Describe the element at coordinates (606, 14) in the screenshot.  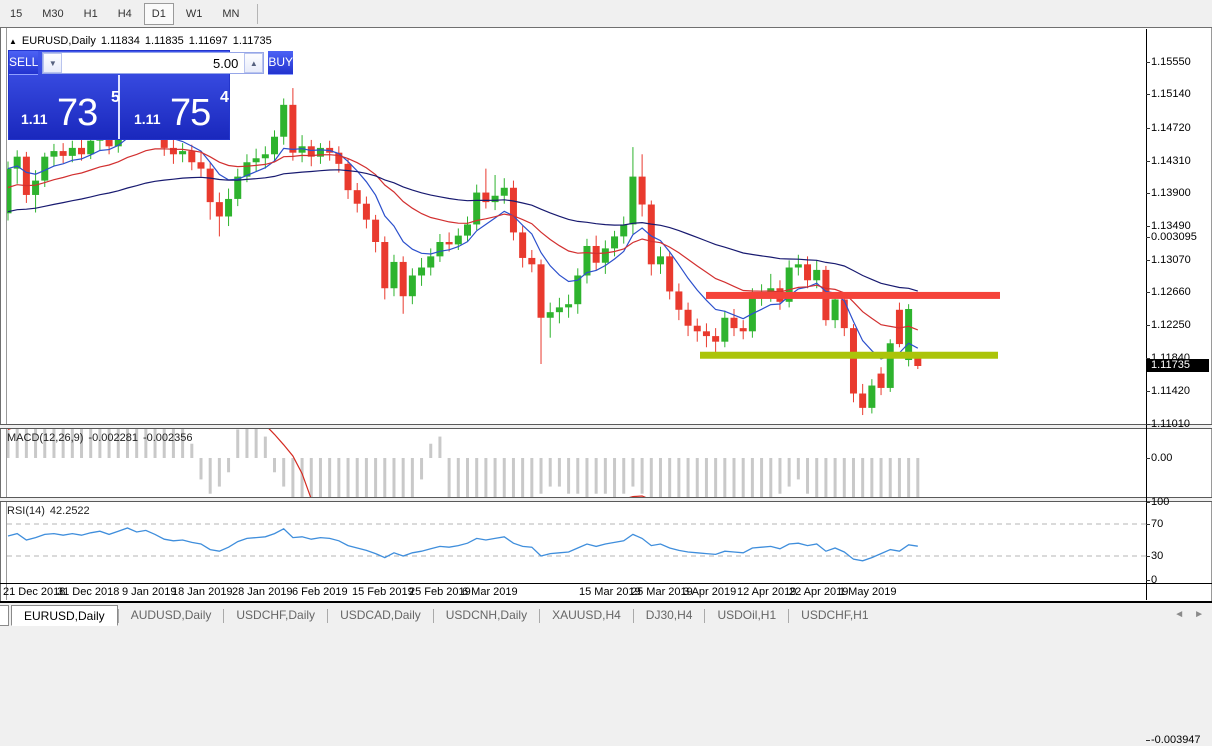
I see `timeframe-toolbar: 15 M30 H1 H4 D1 W1 MN` at that location.